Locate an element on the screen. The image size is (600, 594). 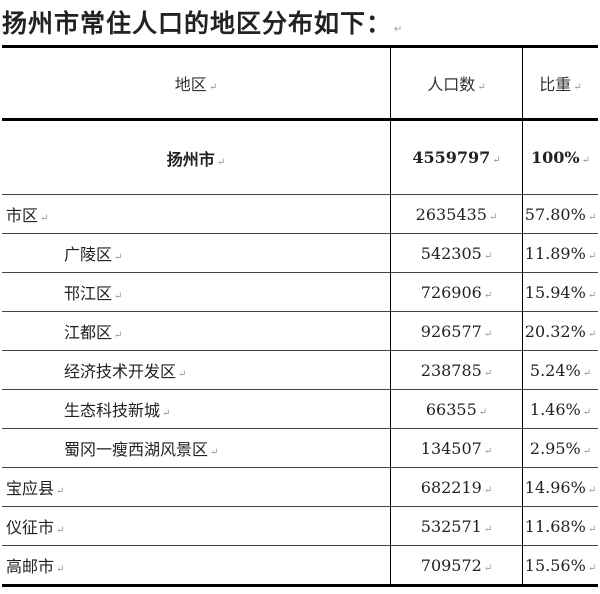
table-row: 高邮市 ↵ 709572 ↵ 15.56% ↵ is located at coordinates (300, 565).